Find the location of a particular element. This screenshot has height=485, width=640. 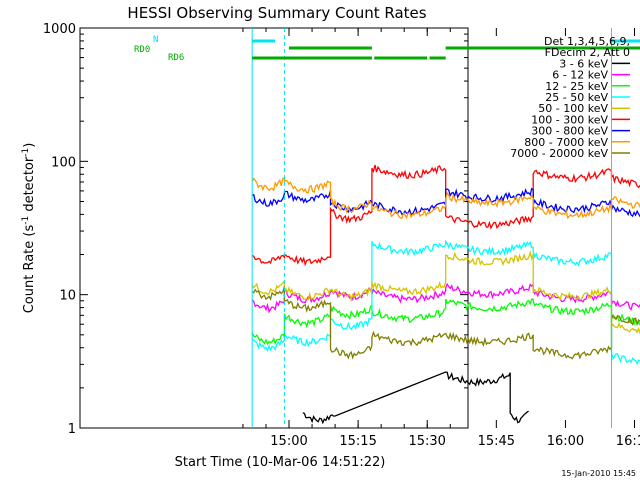

y-tick-label: 10 is located at coordinates (67, 296).